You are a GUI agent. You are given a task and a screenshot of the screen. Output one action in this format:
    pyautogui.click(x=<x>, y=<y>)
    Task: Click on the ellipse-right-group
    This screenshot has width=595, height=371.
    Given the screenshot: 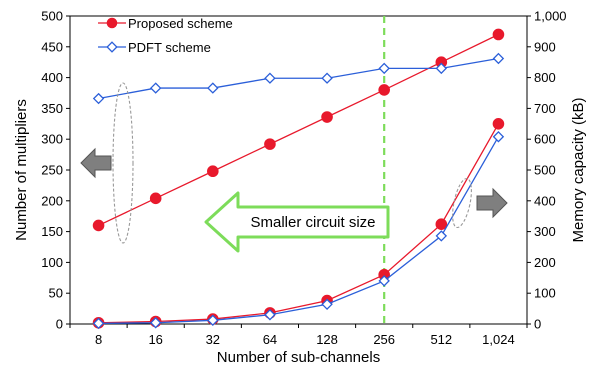 What is the action you would take?
    pyautogui.click(x=462, y=203)
    